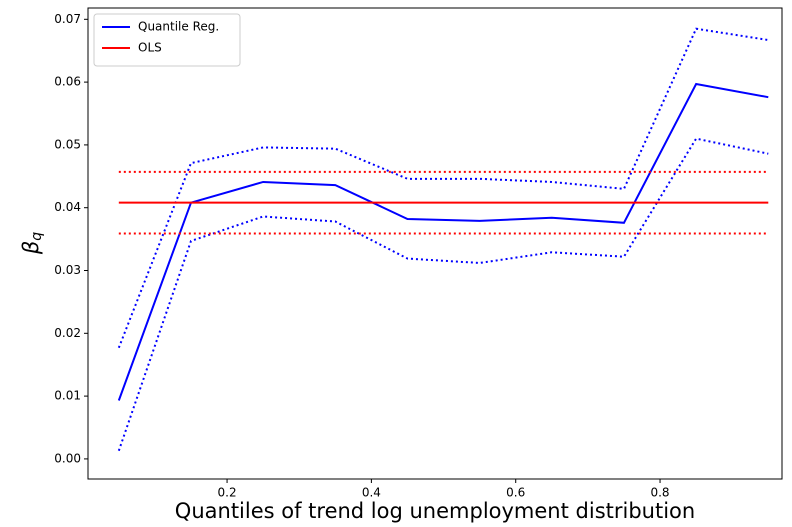  Describe the element at coordinates (515, 493) in the screenshot. I see `x-tick-label: 0.6` at that location.